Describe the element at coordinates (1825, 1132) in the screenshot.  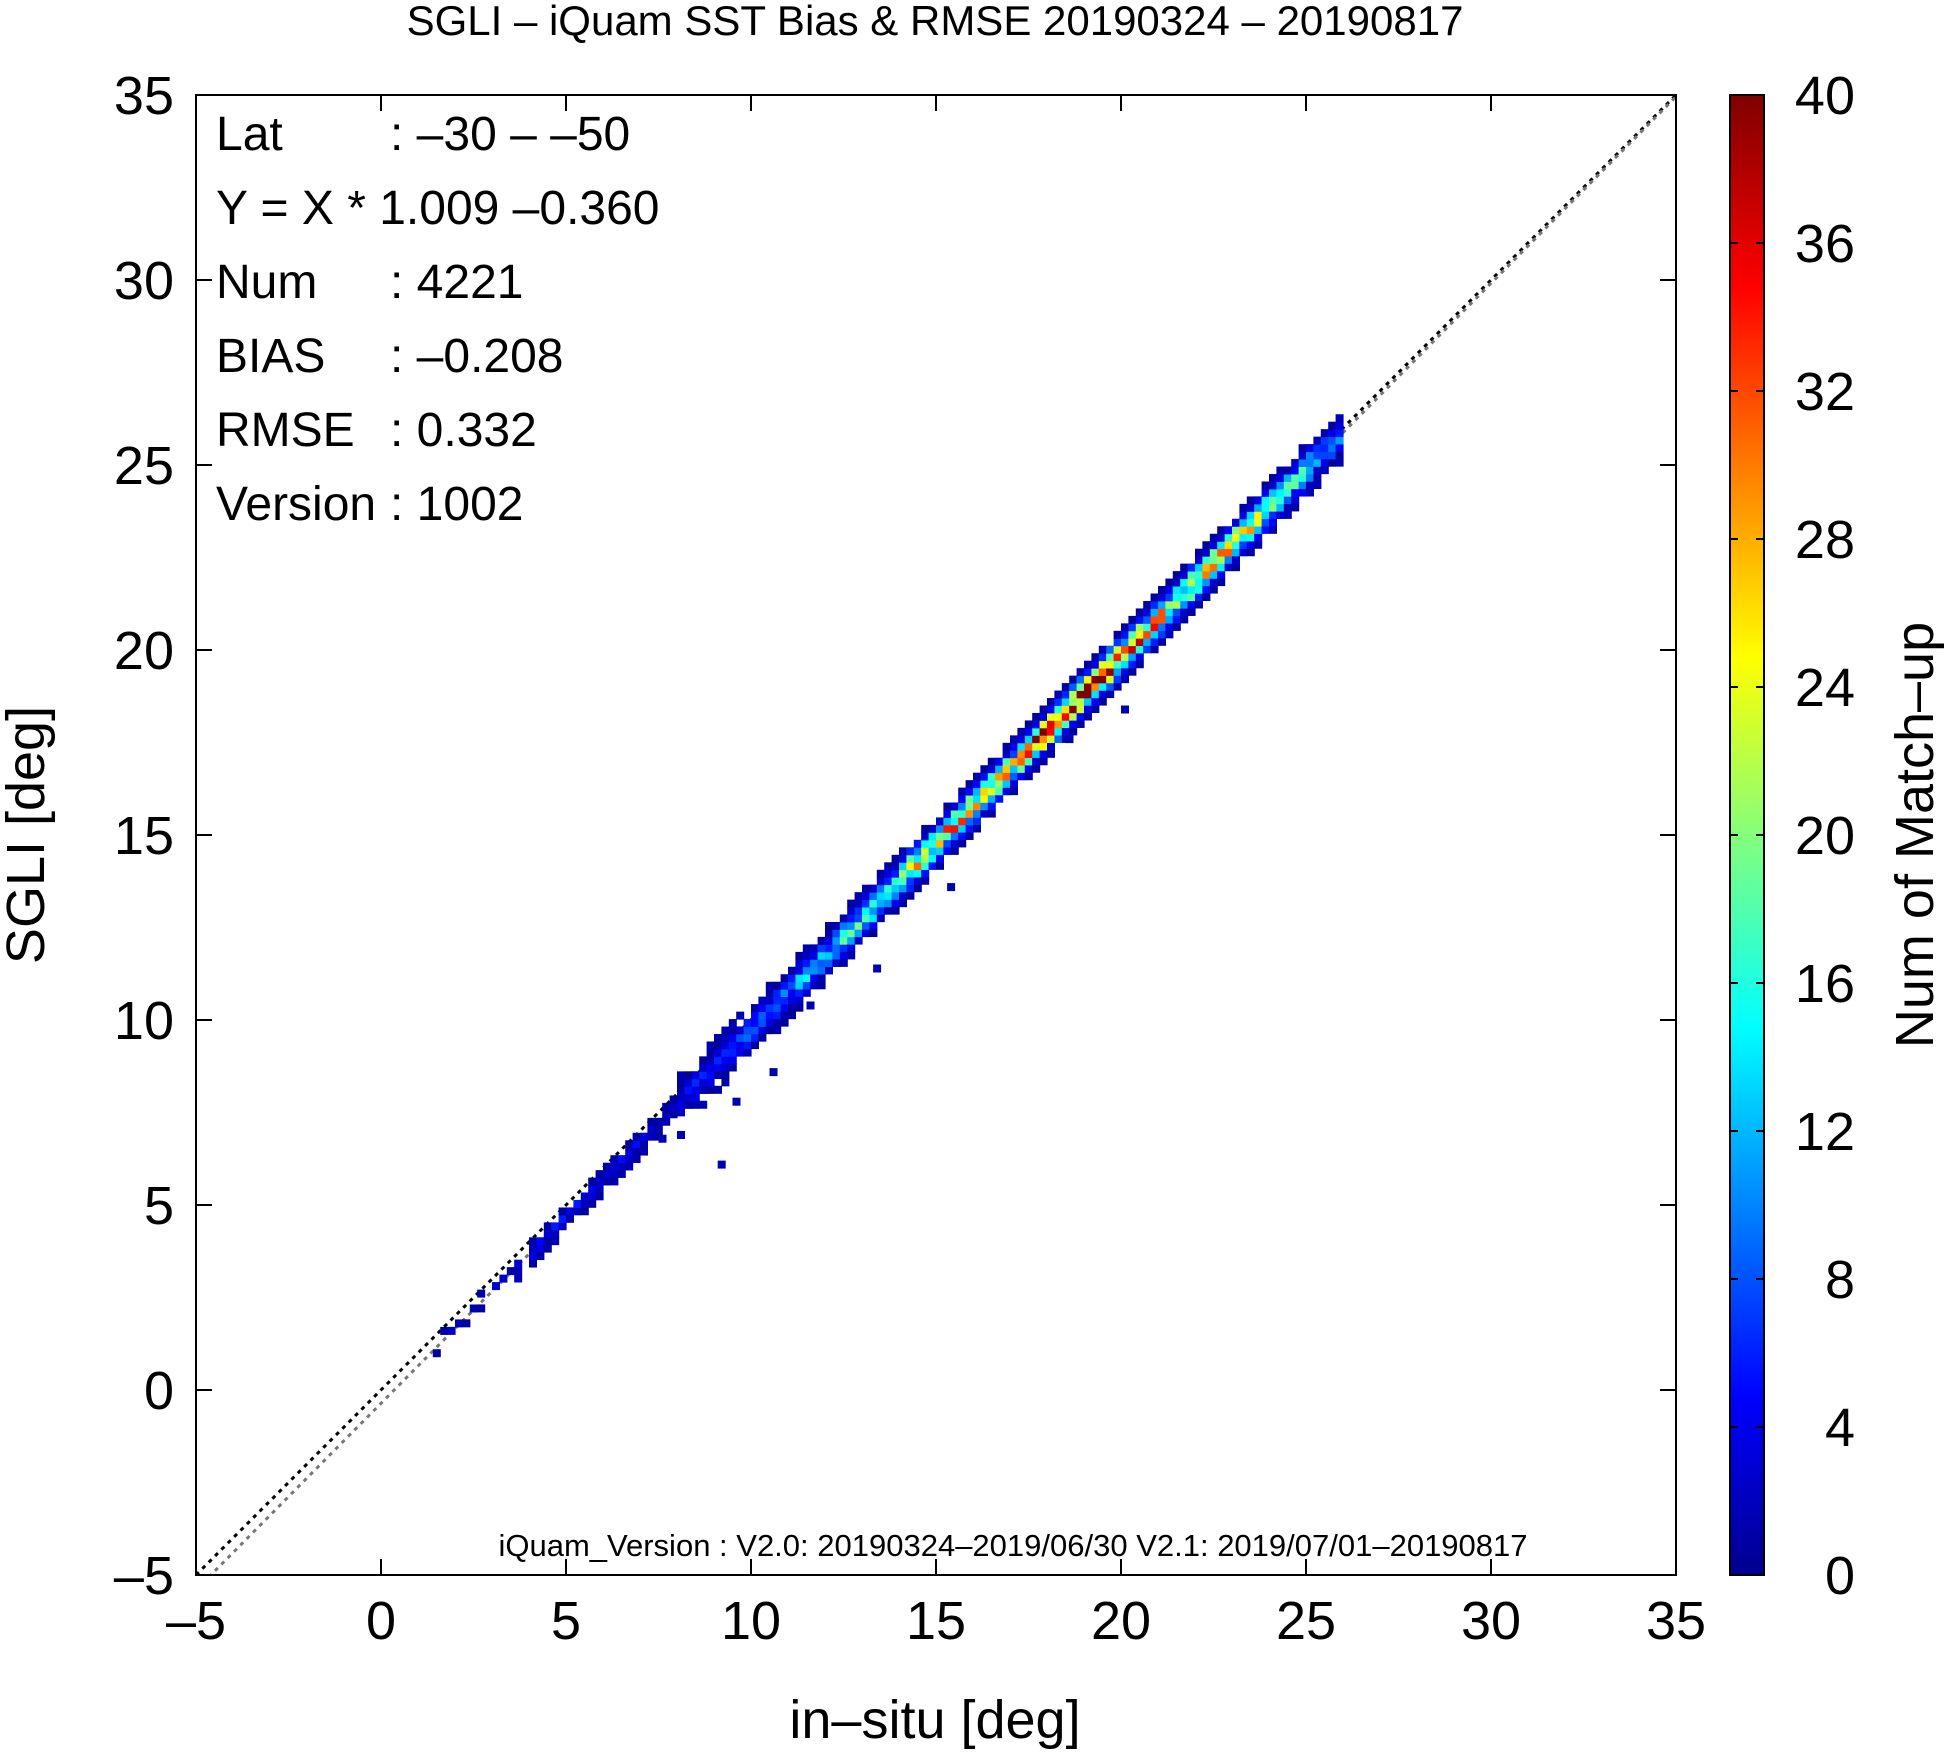
I see `colorbar-tick-label: 12` at that location.